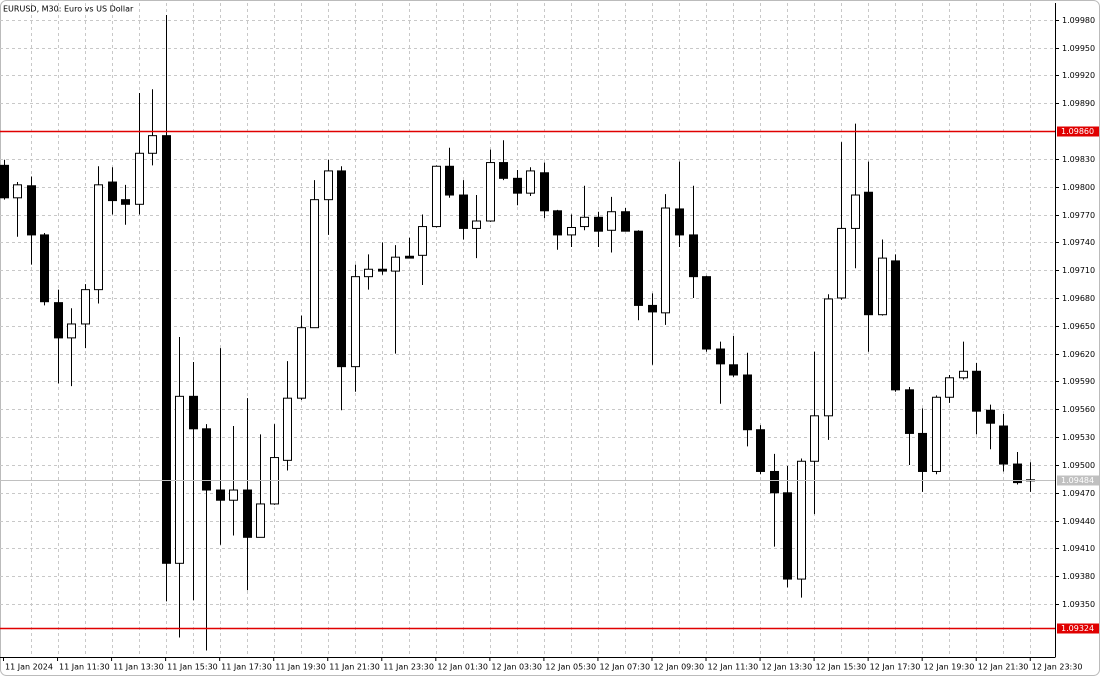  I want to click on x-tick-label: 11 Jan 11:30, so click(84, 667).